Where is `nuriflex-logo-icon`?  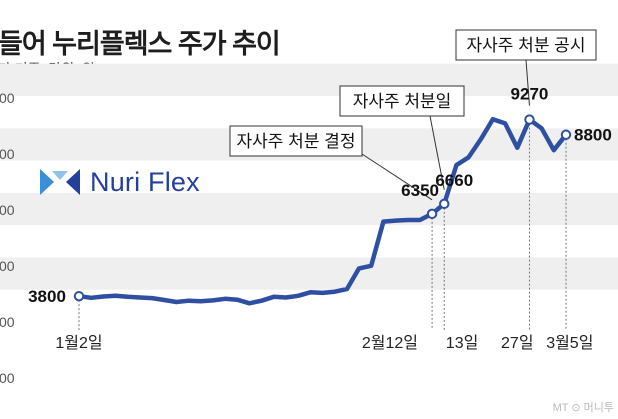
nuriflex-logo-icon is located at coordinates (60, 182).